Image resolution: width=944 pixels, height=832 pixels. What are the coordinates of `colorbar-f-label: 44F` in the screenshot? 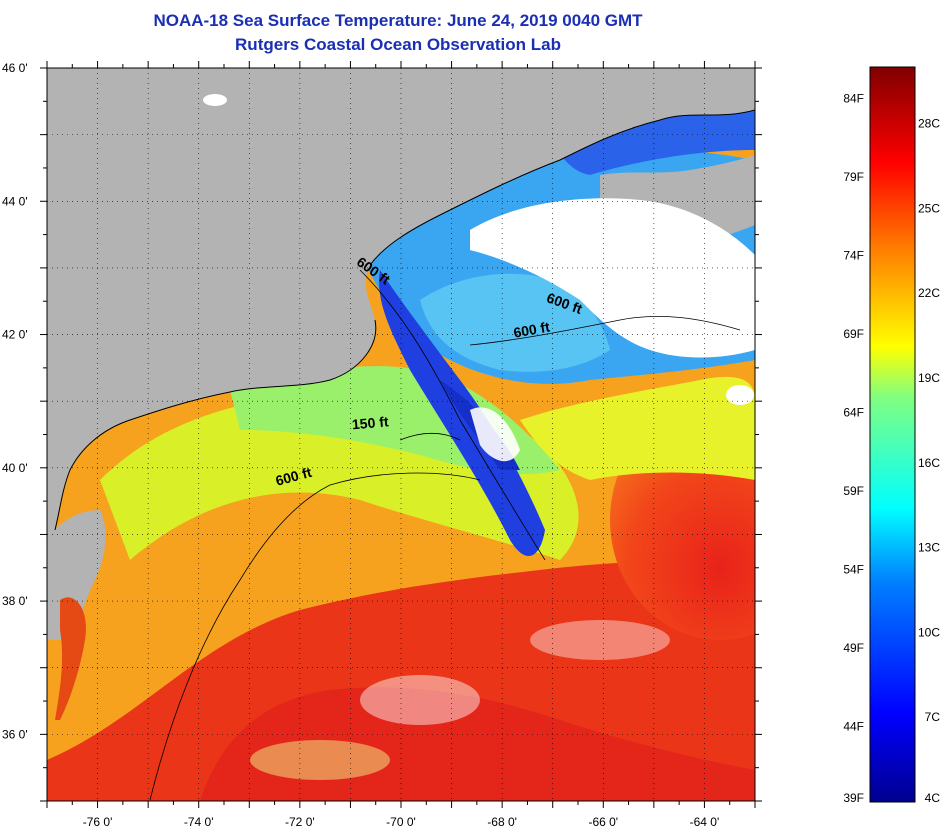 It's located at (853, 727).